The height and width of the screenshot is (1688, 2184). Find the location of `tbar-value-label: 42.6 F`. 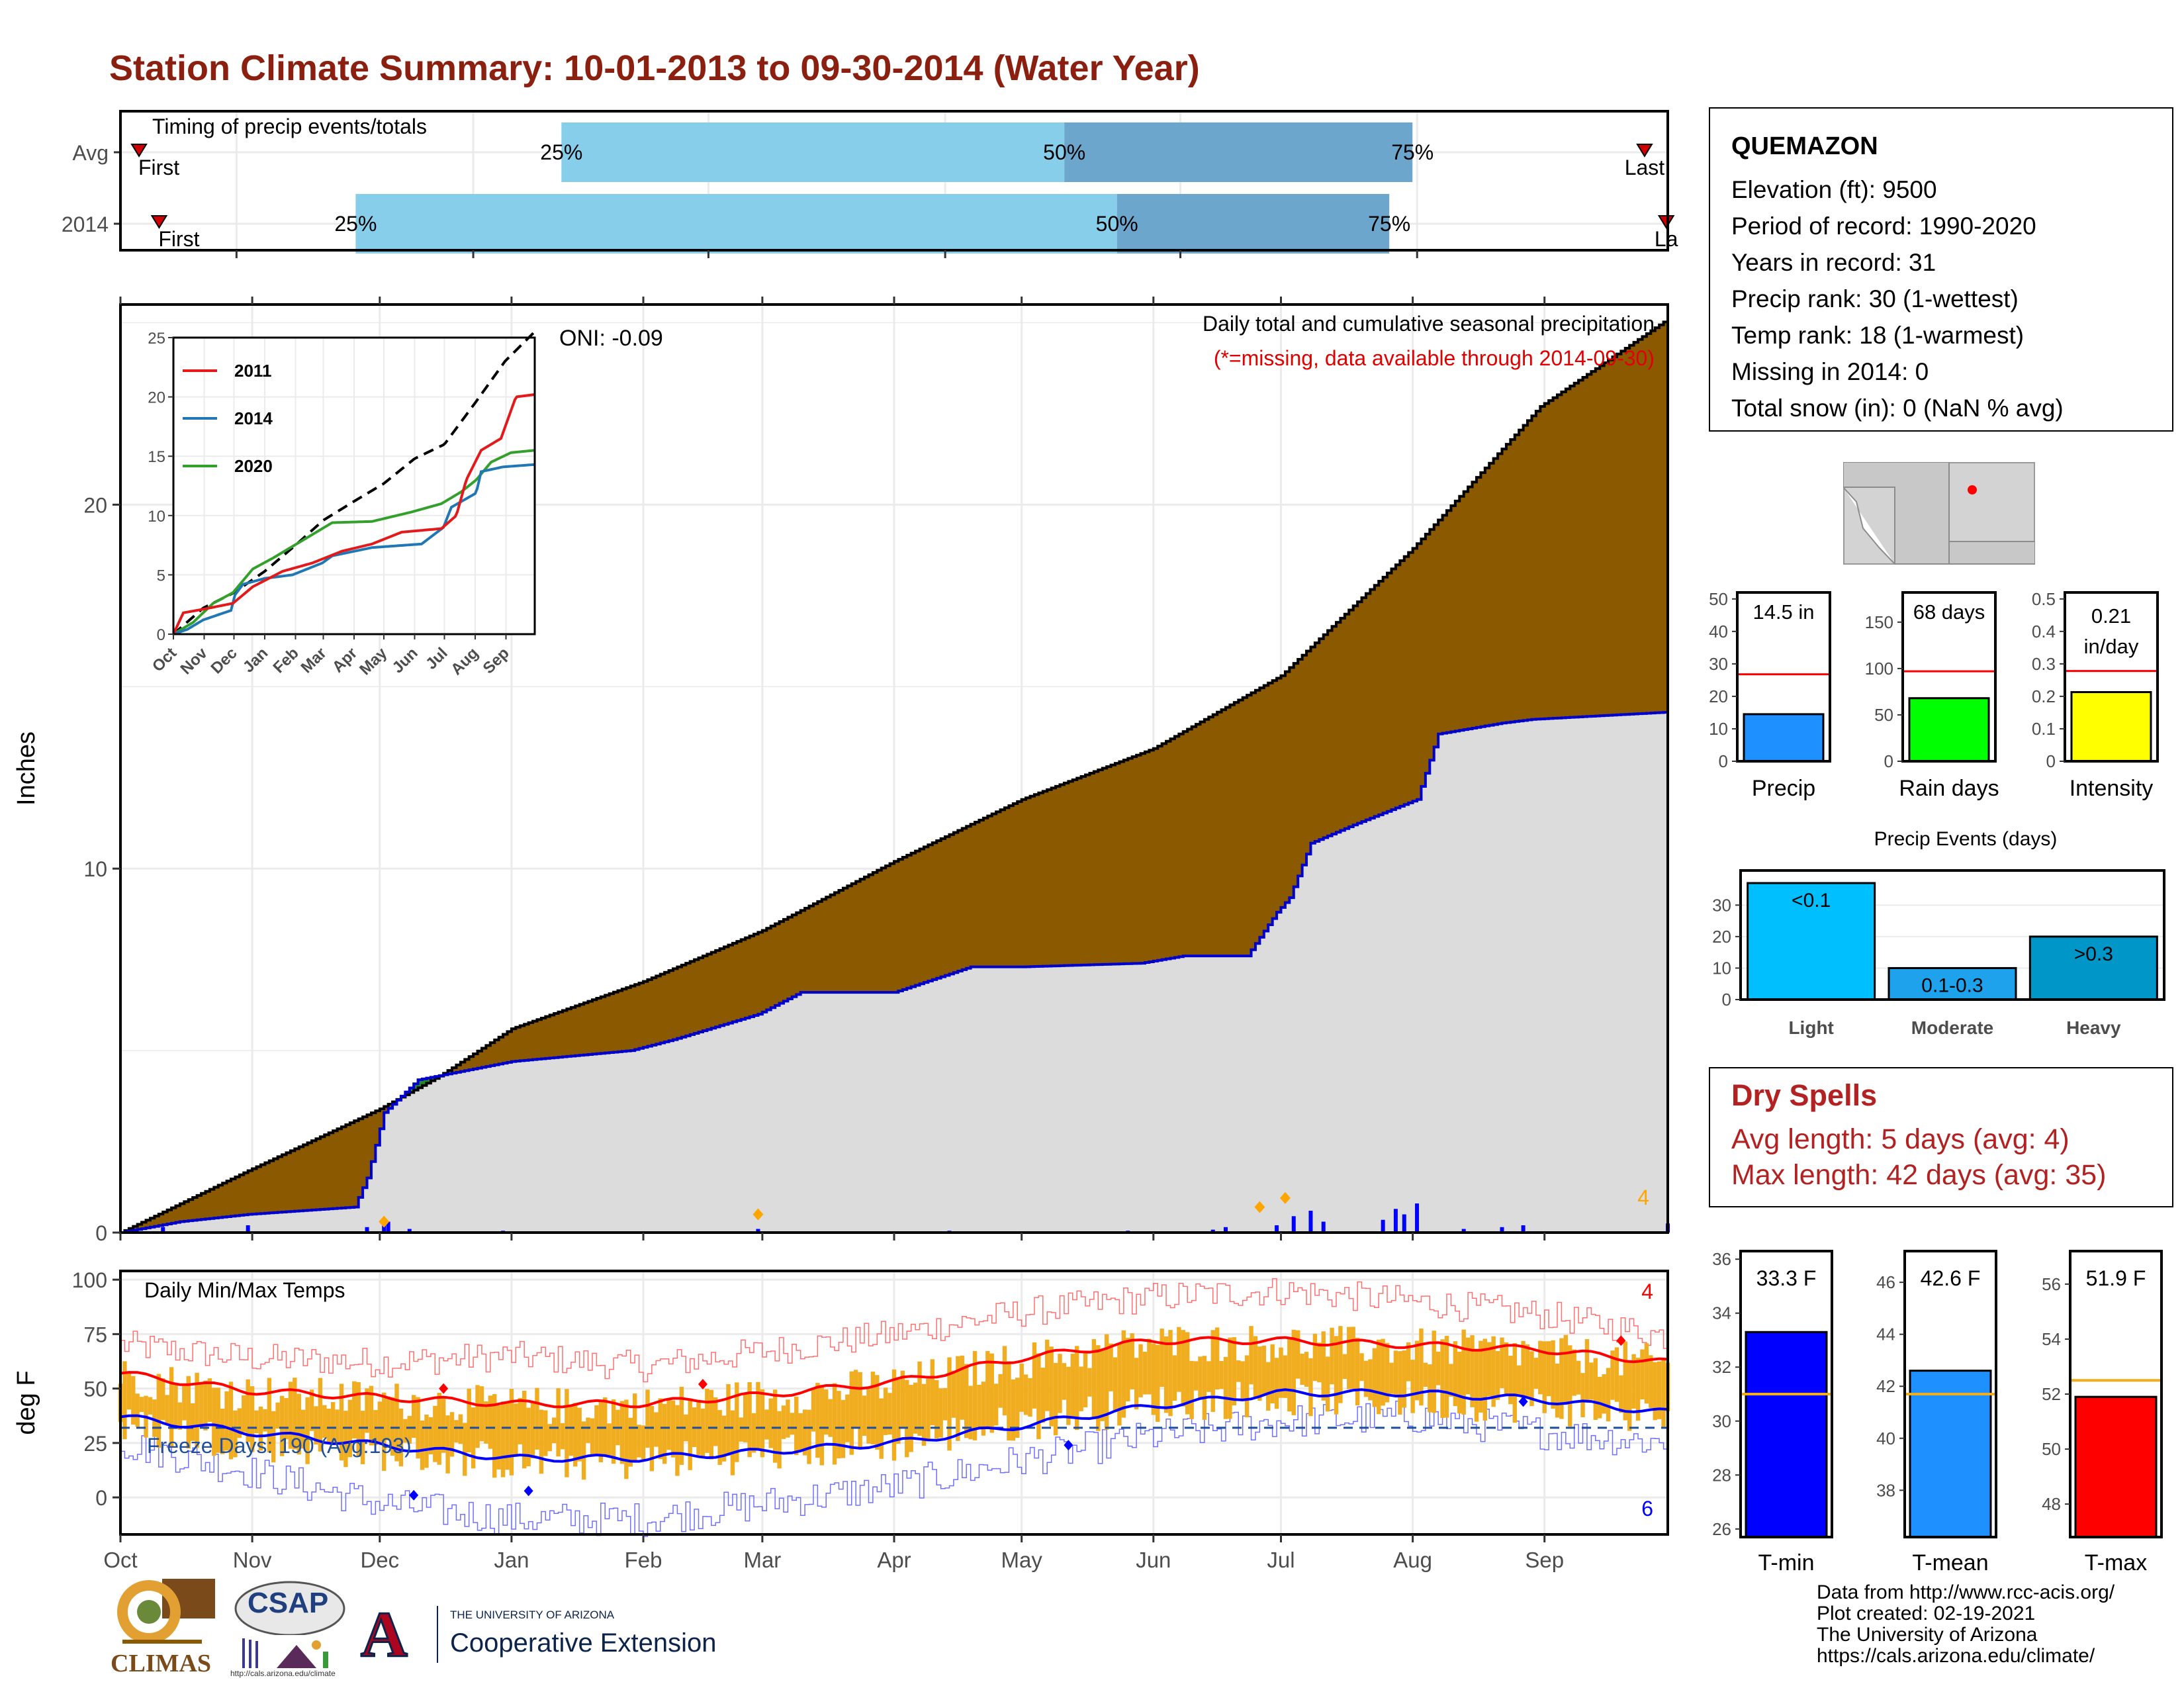

tbar-value-label: 42.6 F is located at coordinates (1951, 1278).